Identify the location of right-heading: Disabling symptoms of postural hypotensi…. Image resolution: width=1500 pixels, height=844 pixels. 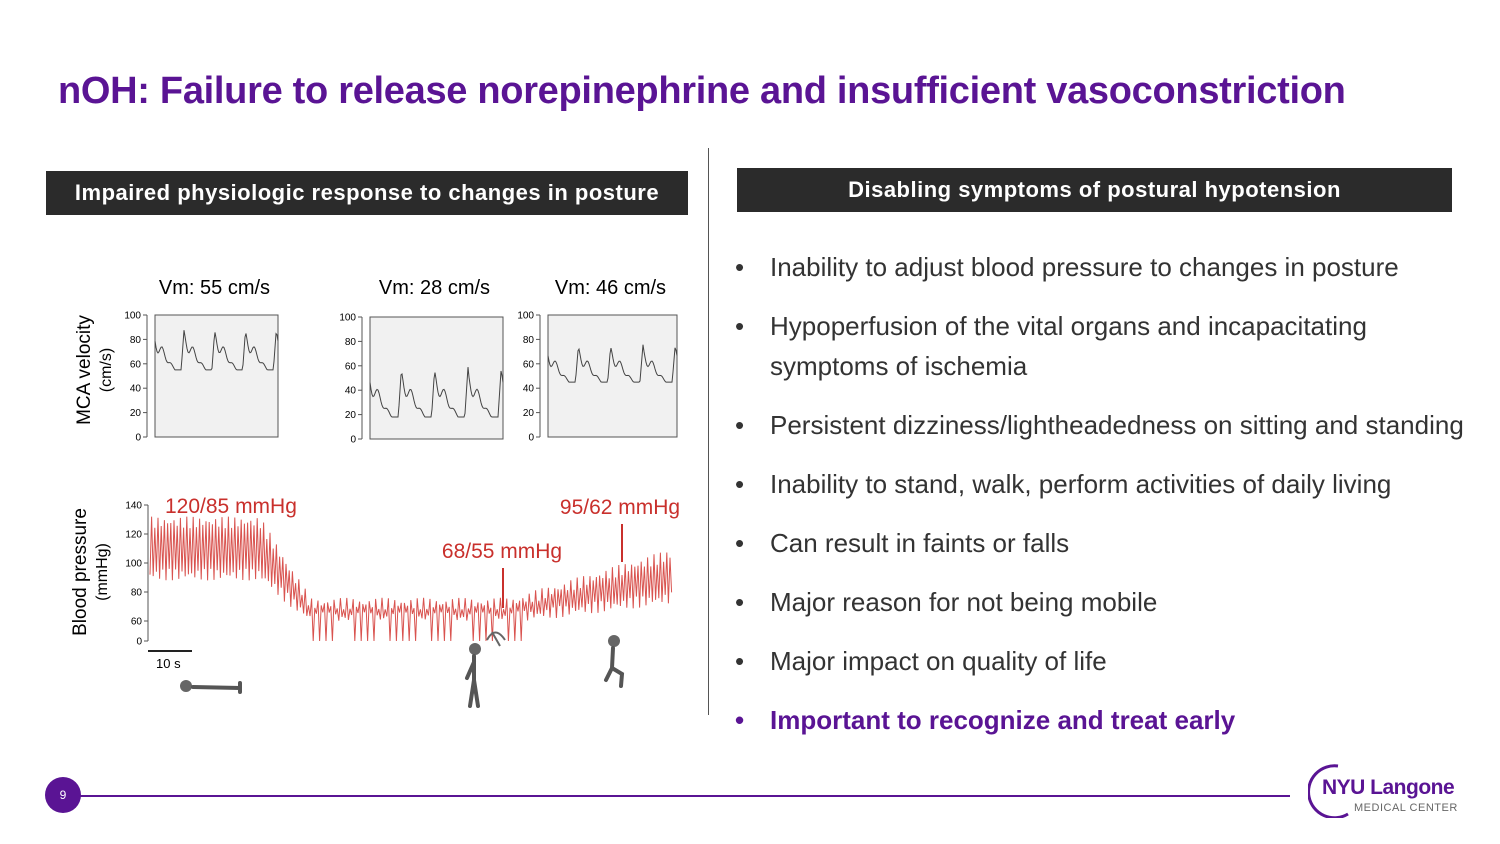
(1094, 190).